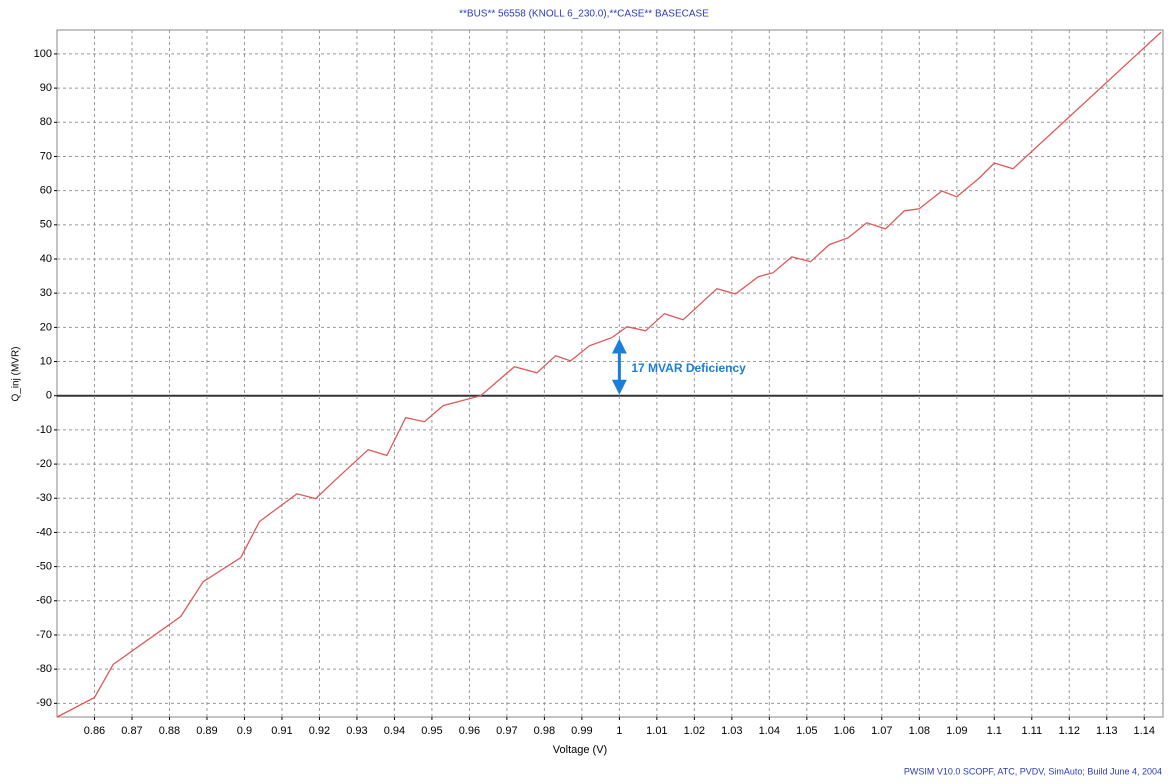 This screenshot has height=784, width=1168. Describe the element at coordinates (46, 156) in the screenshot. I see `y-tick-label: 70` at that location.